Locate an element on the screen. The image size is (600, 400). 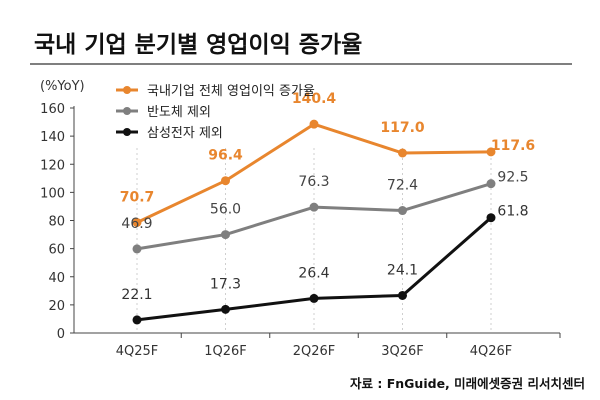
x-tick-label: 1Q26F is located at coordinates (225, 351).